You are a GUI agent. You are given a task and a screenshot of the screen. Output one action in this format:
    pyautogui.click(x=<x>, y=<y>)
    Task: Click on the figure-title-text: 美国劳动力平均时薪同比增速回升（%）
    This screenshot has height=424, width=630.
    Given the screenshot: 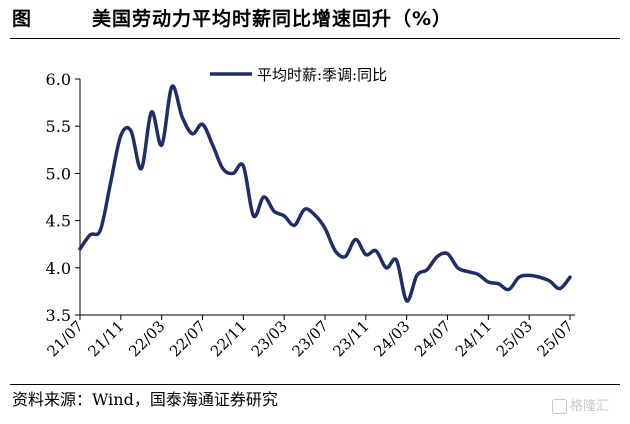 What is the action you would take?
    pyautogui.click(x=272, y=19)
    